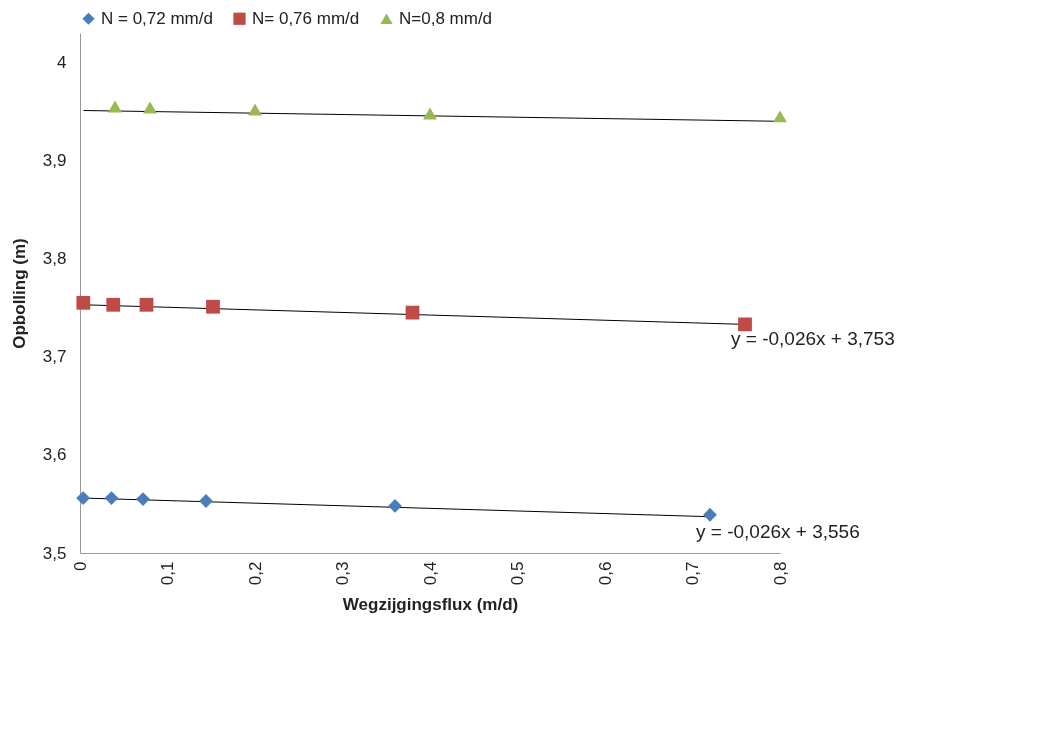 The width and height of the screenshot is (1054, 746). What do you see at coordinates (446, 18) in the screenshot?
I see `legend-label: N=0,8 mm/d` at bounding box center [446, 18].